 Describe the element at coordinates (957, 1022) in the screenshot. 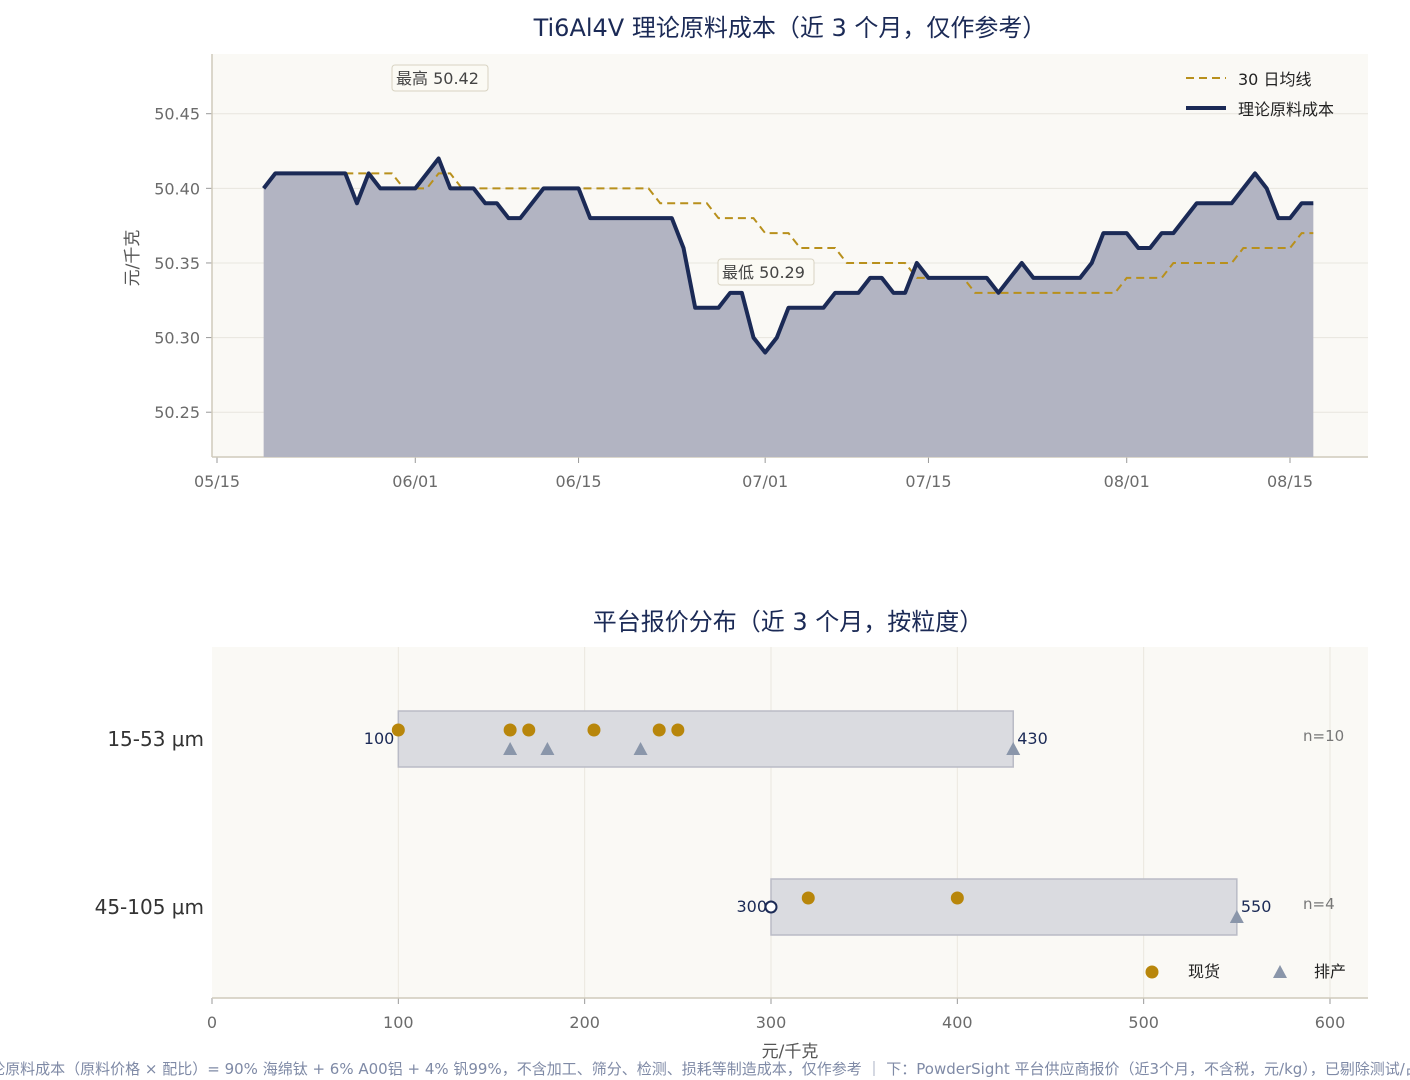

I see `x-tick-label: 400` at that location.